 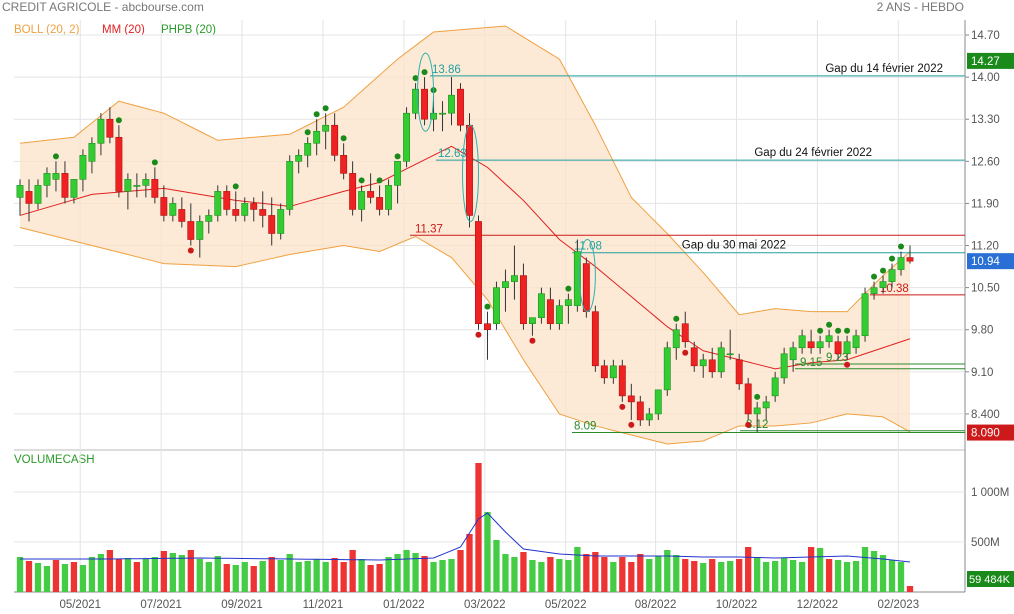 I want to click on volume-tick-label: 1 000M, so click(x=990, y=493).